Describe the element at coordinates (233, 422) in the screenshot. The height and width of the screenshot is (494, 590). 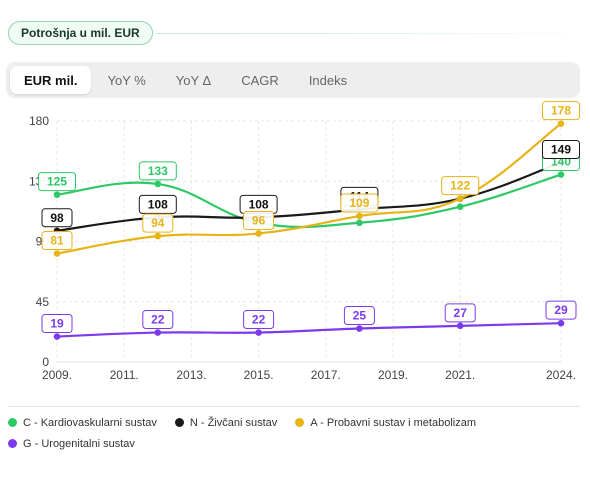
I see `legend-label: N - Živčani sustav` at that location.